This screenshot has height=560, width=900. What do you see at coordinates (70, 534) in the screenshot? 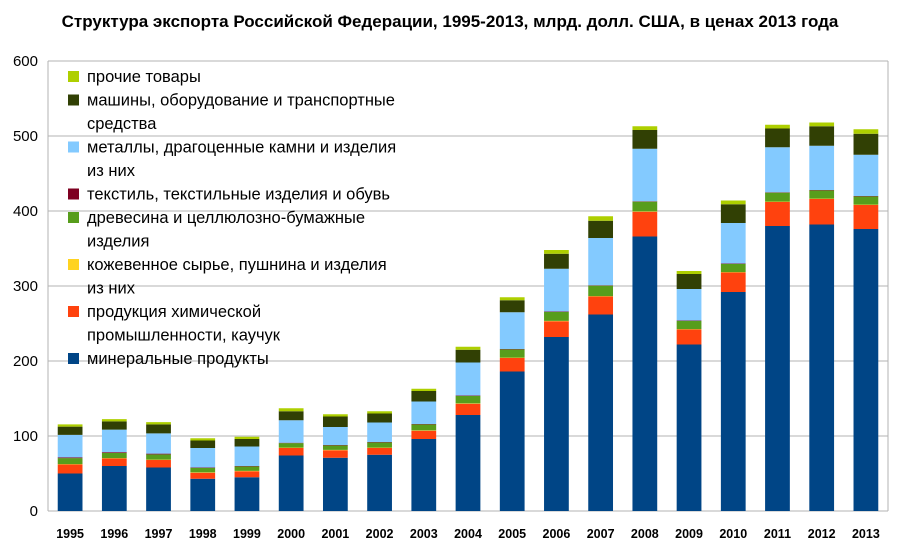
I see `x-tick-label: 1995` at bounding box center [70, 534].